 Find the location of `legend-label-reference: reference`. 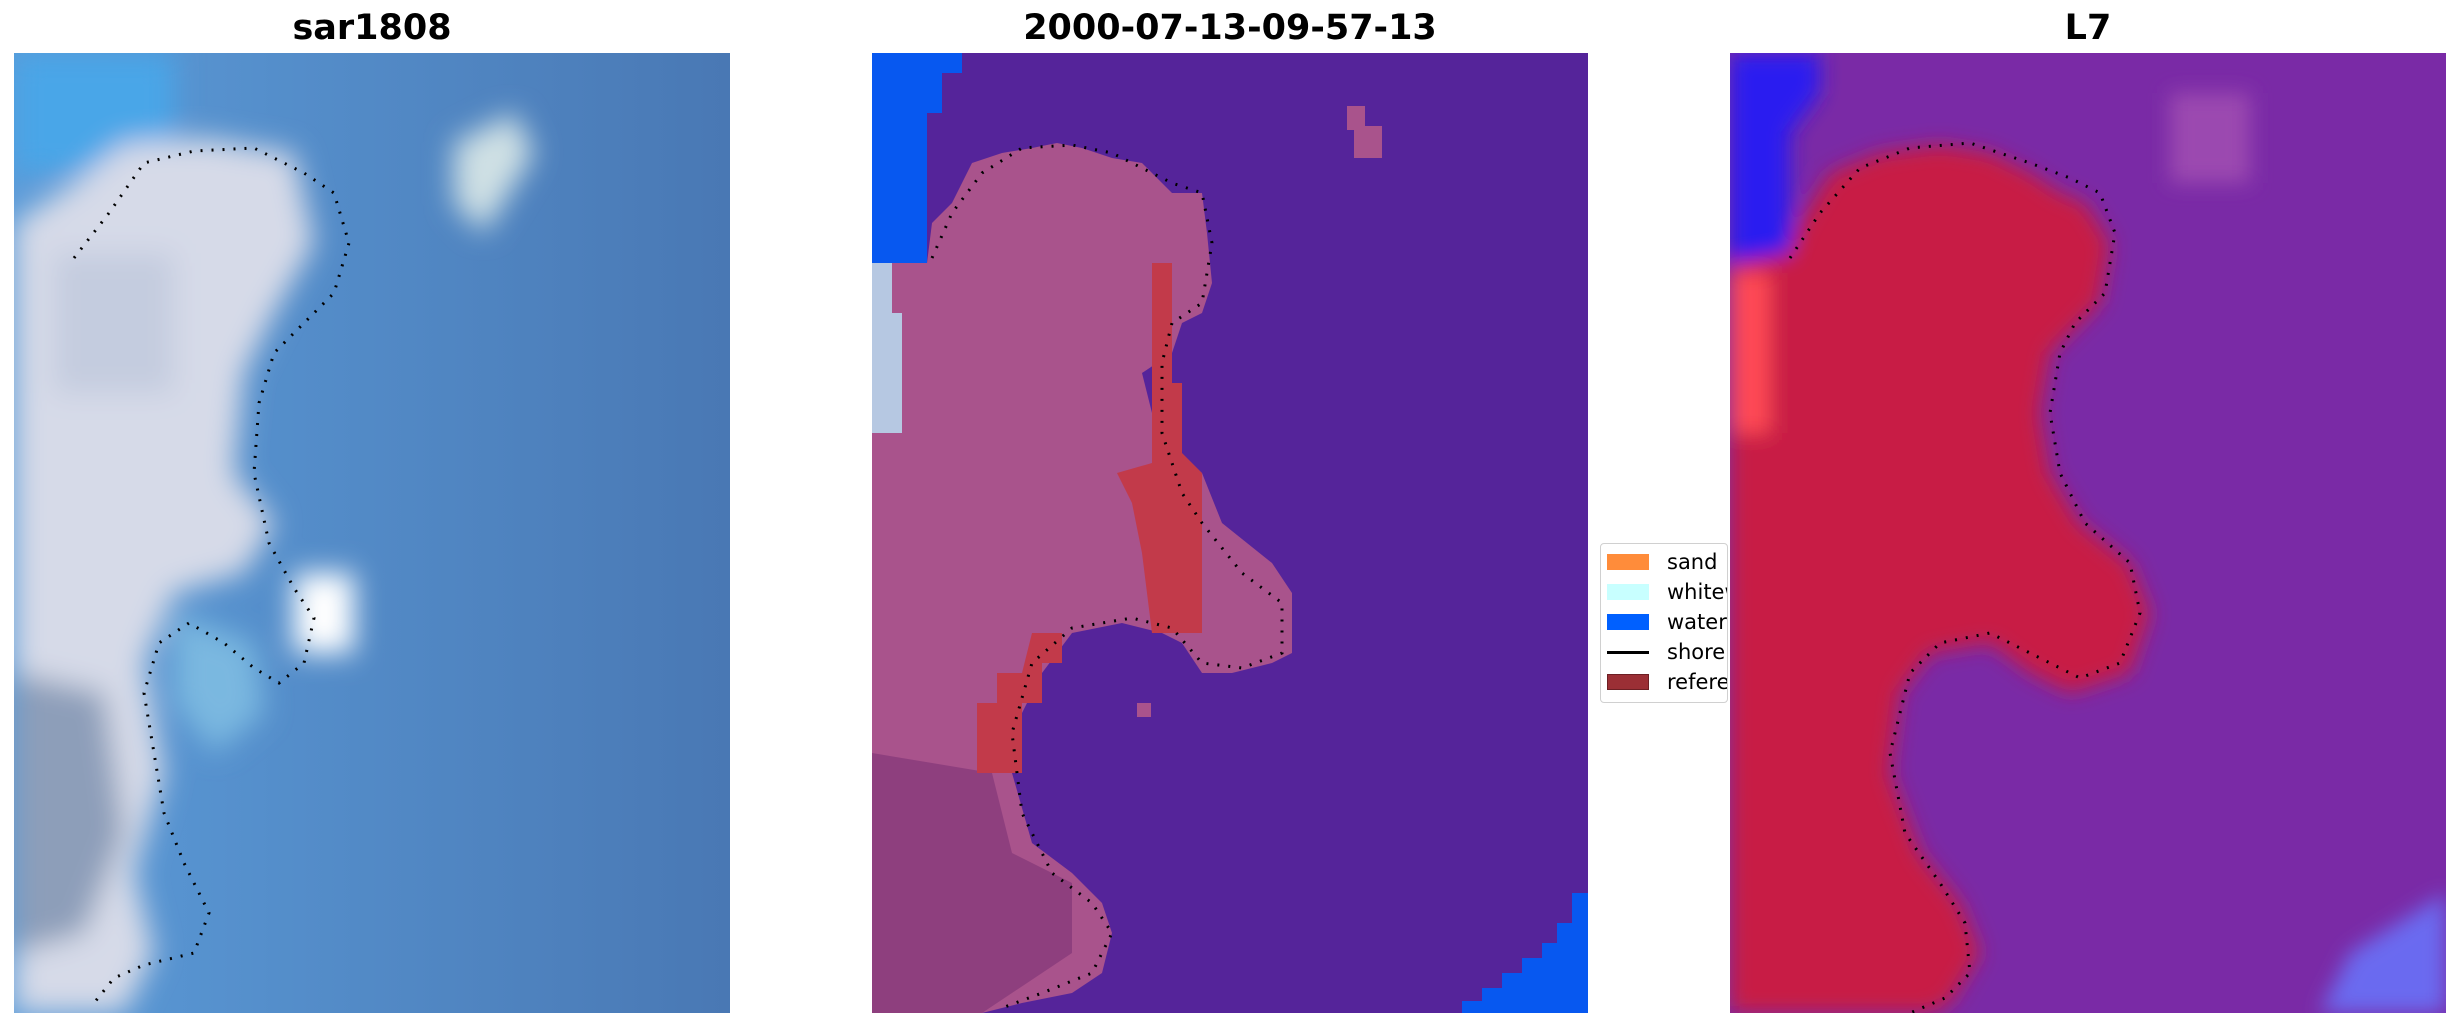

legend-label-reference: reference is located at coordinates (1697, 682).